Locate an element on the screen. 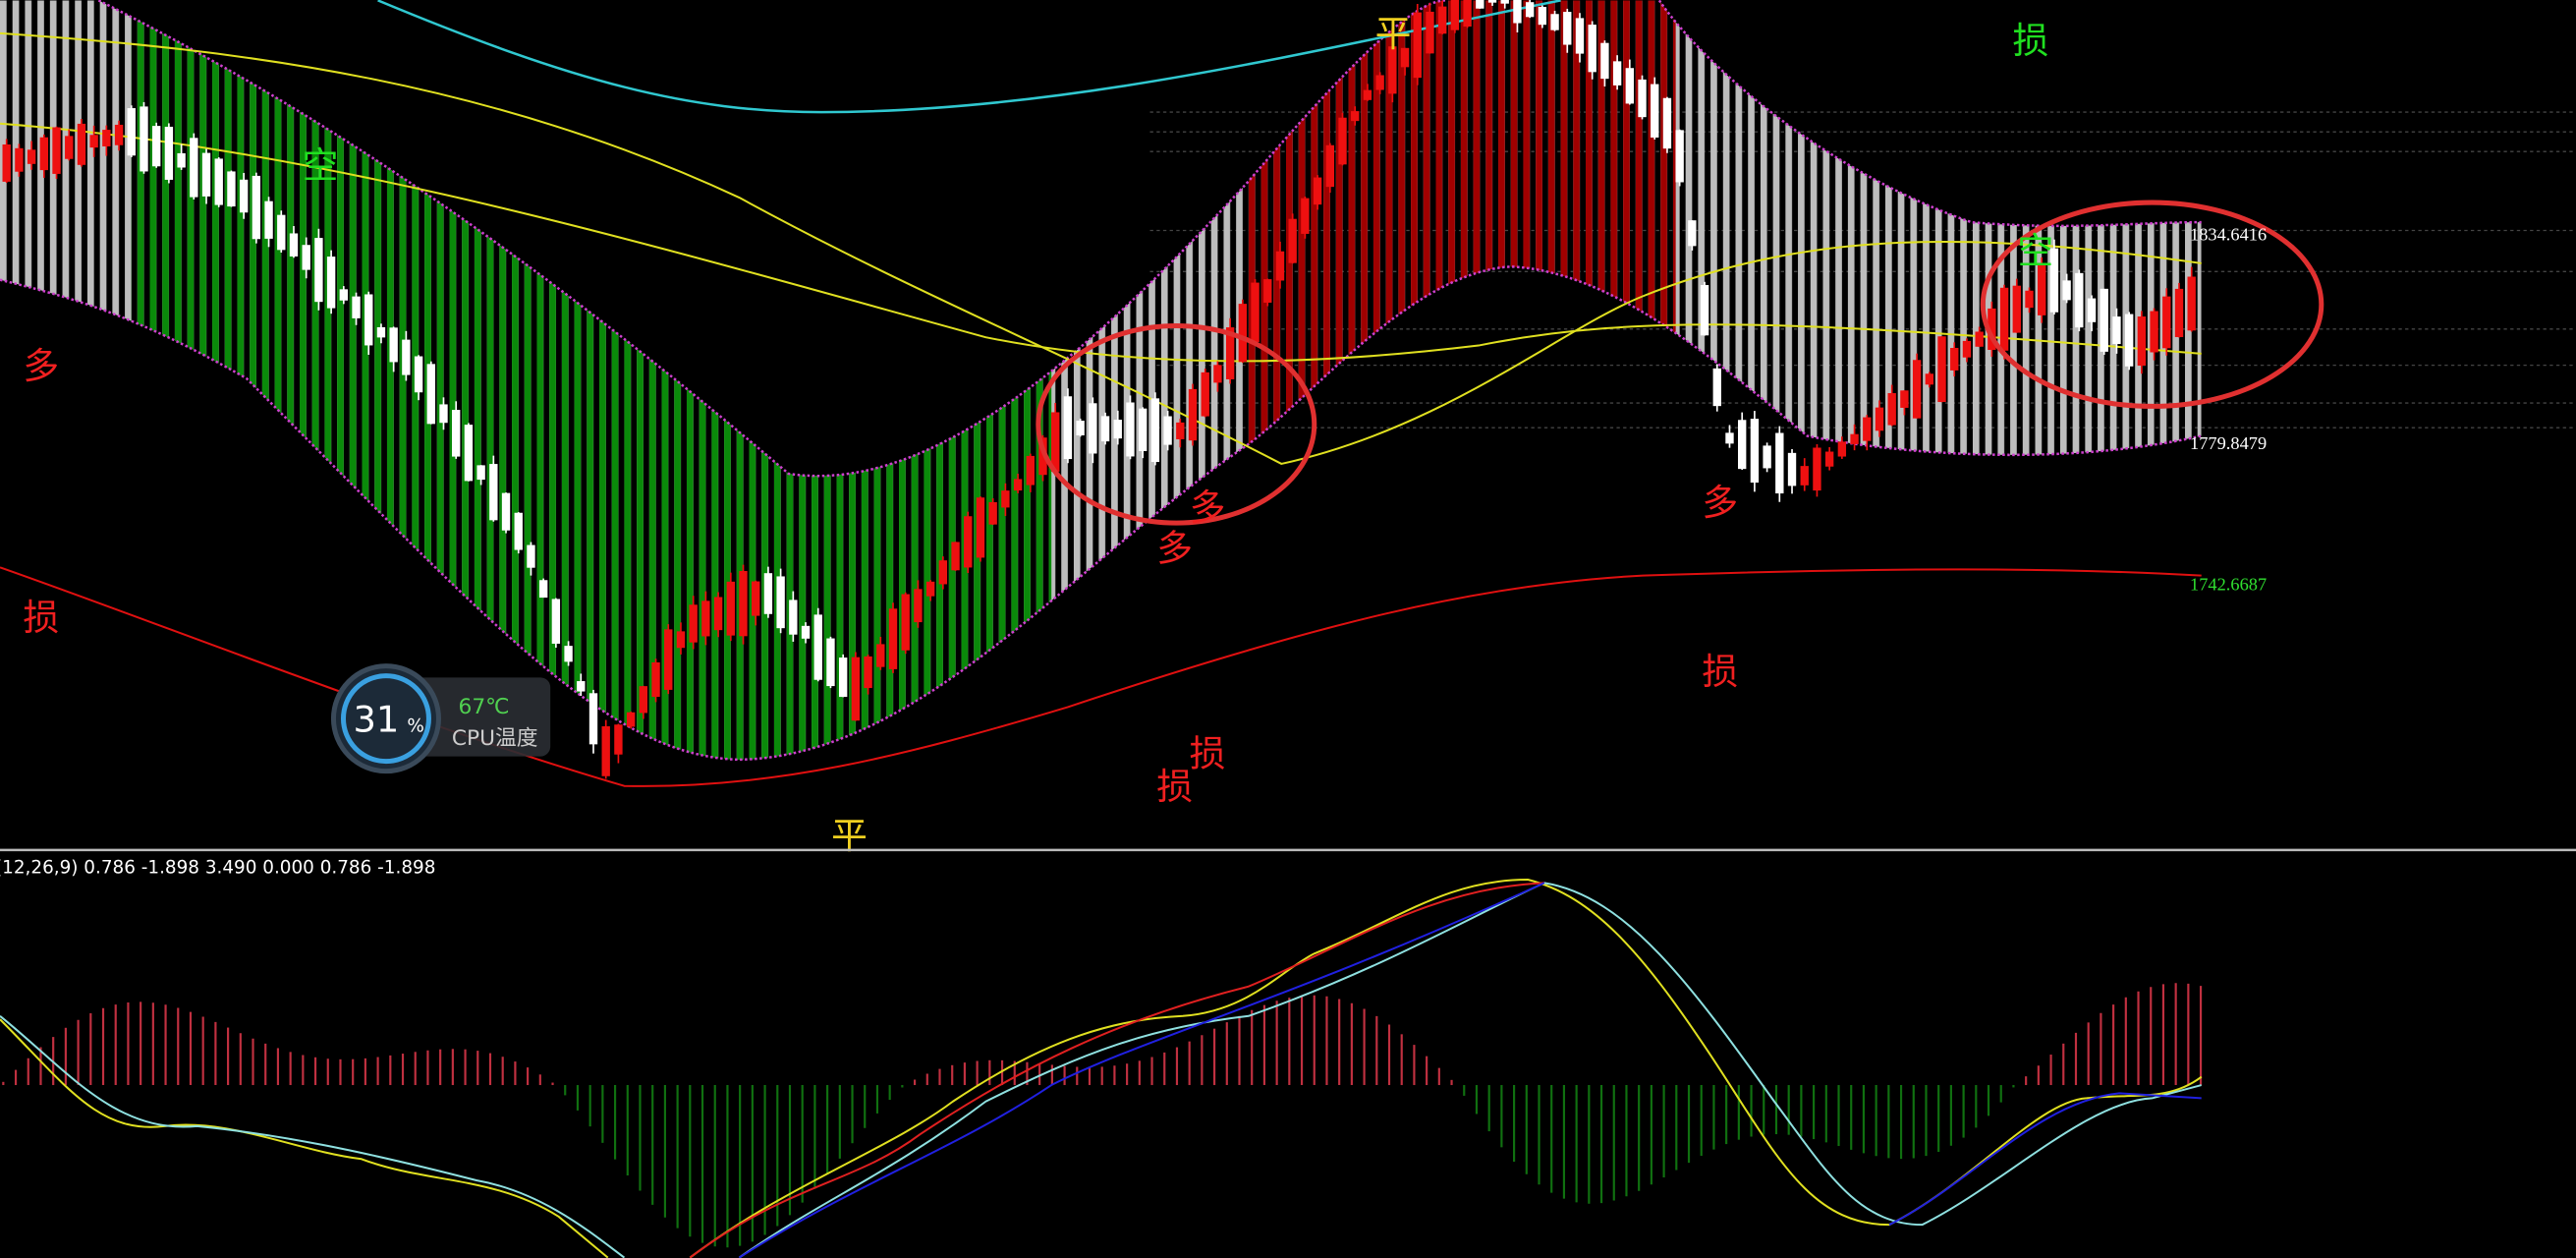  cpu-widget: 31 % 67℃ CPU温度 is located at coordinates (440, 718).